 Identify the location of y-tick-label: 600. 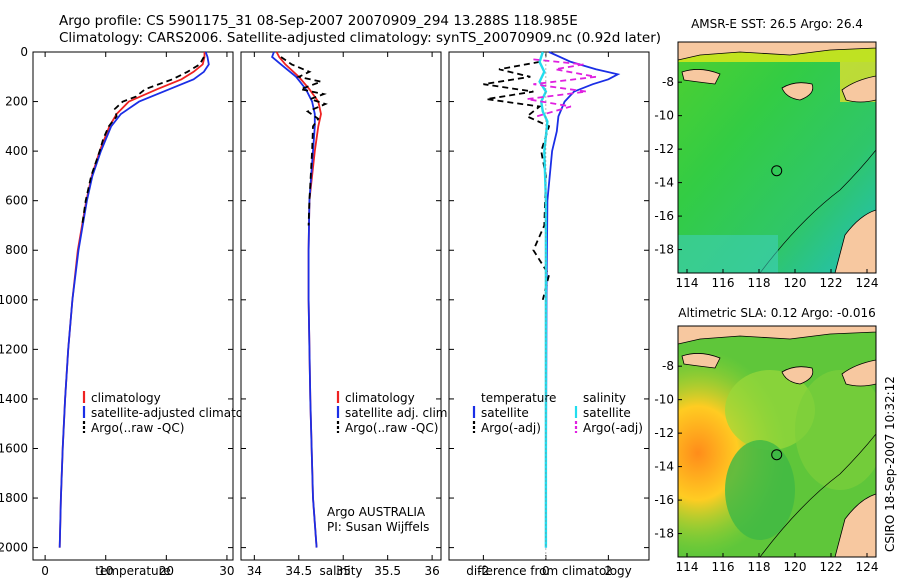
(16, 201).